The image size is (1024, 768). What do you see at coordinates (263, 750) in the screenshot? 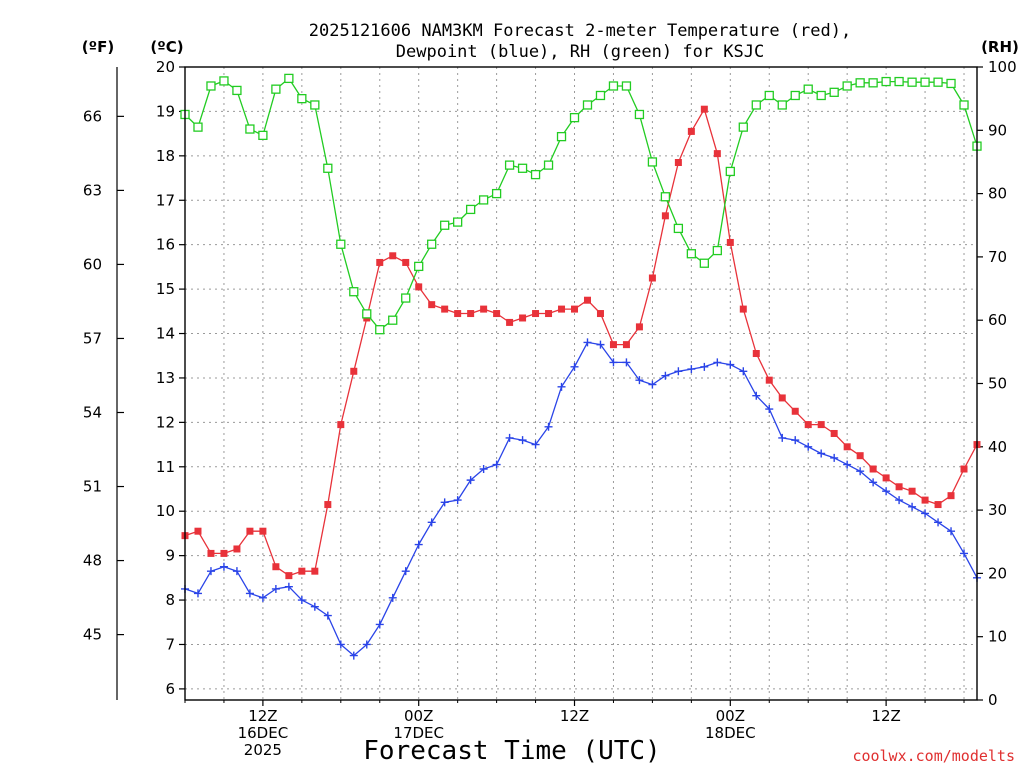
I see `time-tick-label: 2025` at bounding box center [263, 750].